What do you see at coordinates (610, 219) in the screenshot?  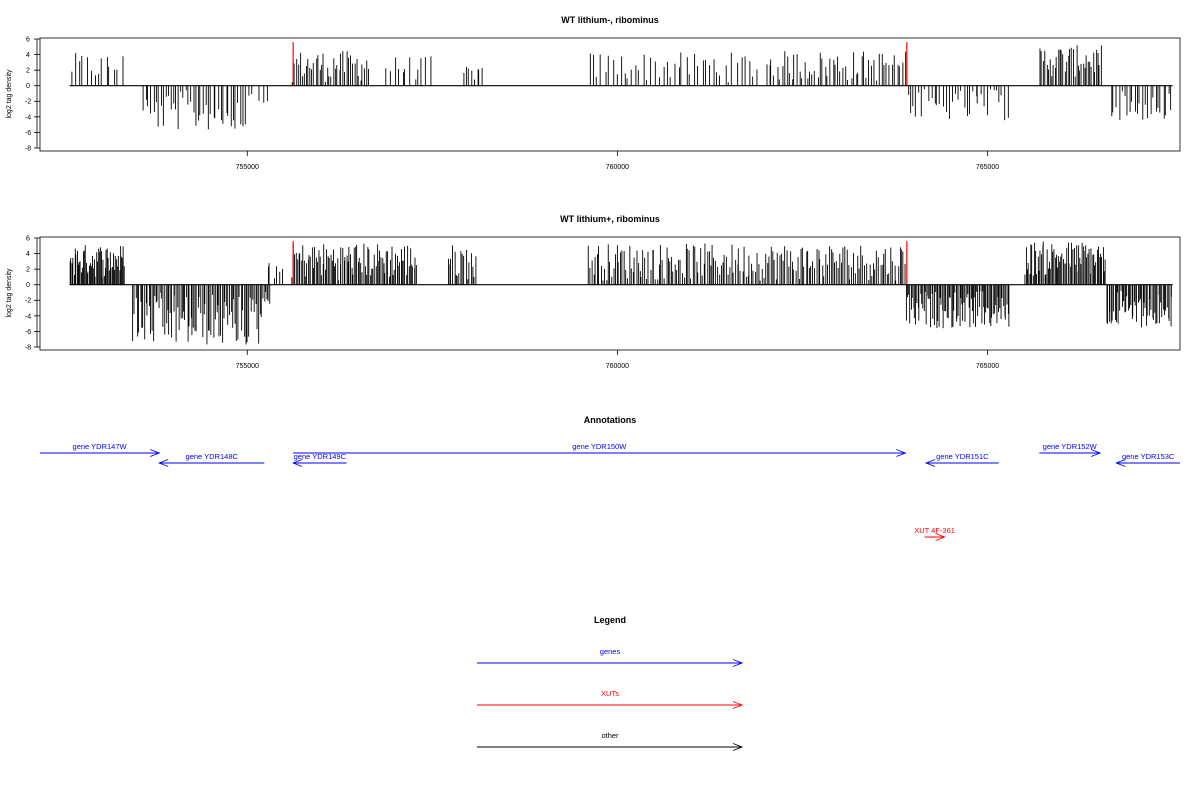 I see `panel-title: WT lithium+, ribominus` at bounding box center [610, 219].